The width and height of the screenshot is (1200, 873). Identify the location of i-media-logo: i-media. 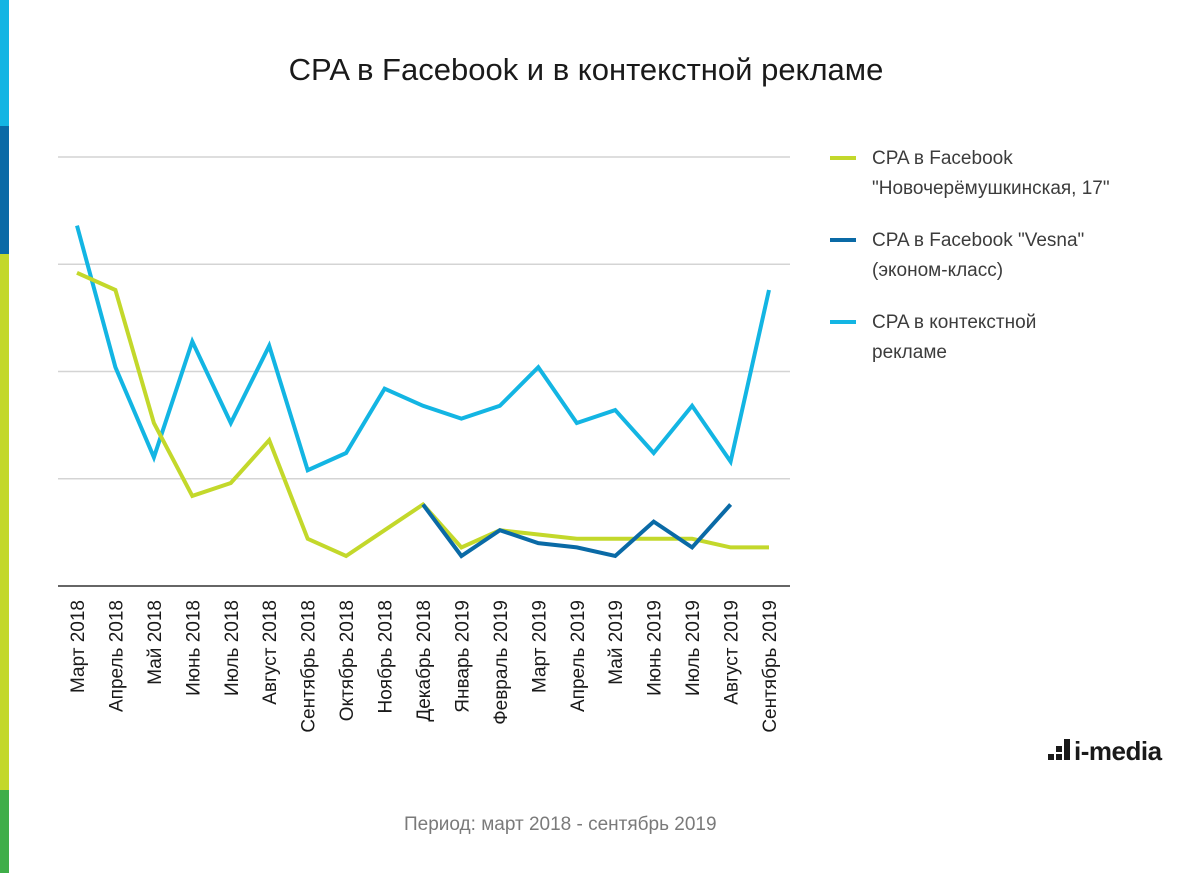
(1105, 751).